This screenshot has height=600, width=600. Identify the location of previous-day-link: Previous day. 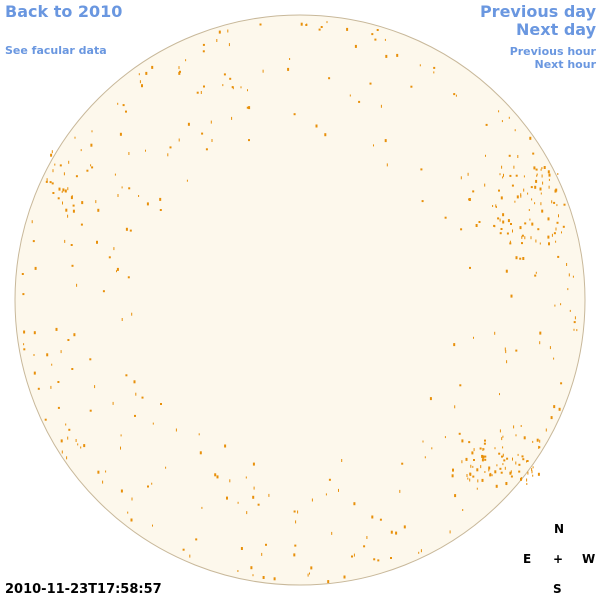
(537, 11).